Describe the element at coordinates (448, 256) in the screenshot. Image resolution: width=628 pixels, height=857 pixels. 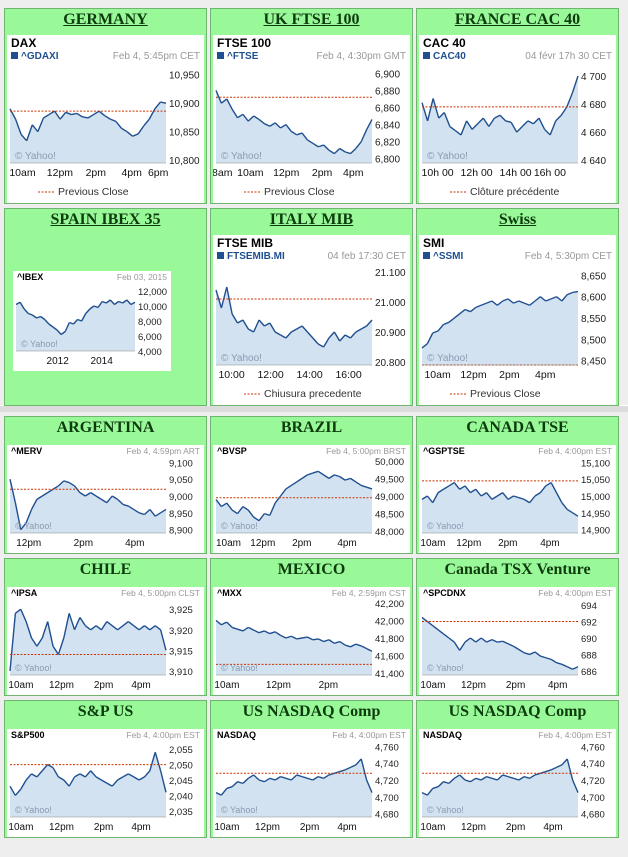
I see `chart-symbol: ^SSMI` at that location.